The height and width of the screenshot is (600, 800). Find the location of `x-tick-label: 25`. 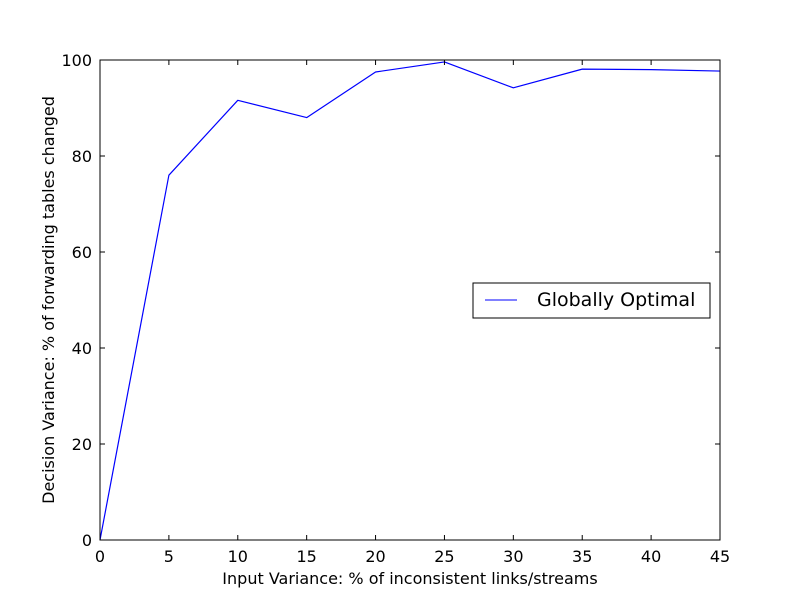

x-tick-label: 25 is located at coordinates (444, 556).